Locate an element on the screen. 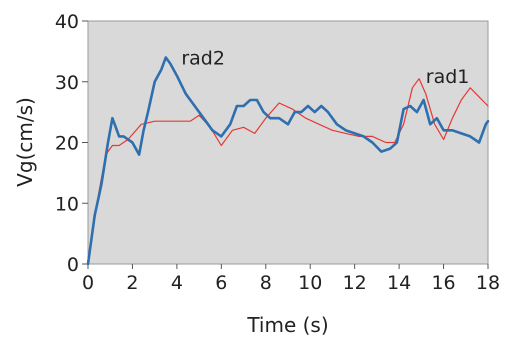  x-tick-label: 14 is located at coordinates (399, 283).